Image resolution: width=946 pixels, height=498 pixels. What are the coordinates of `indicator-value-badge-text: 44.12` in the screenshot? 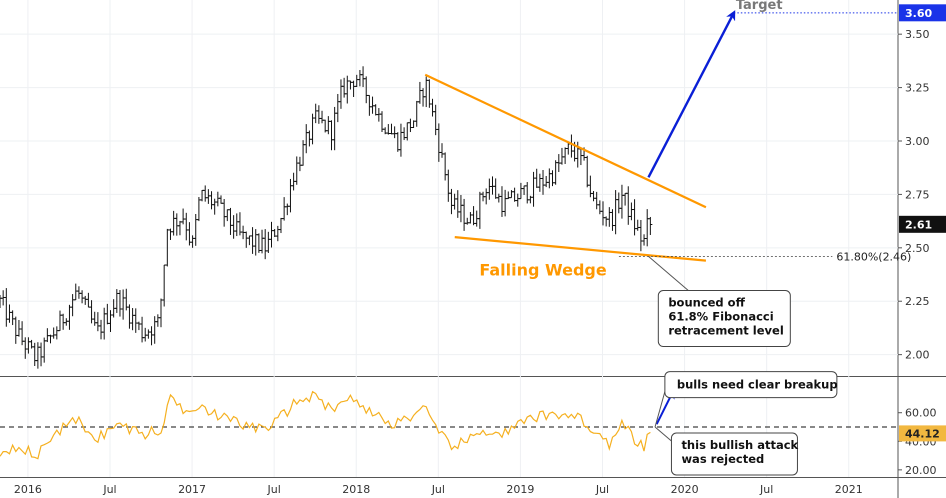 It's located at (922, 433).